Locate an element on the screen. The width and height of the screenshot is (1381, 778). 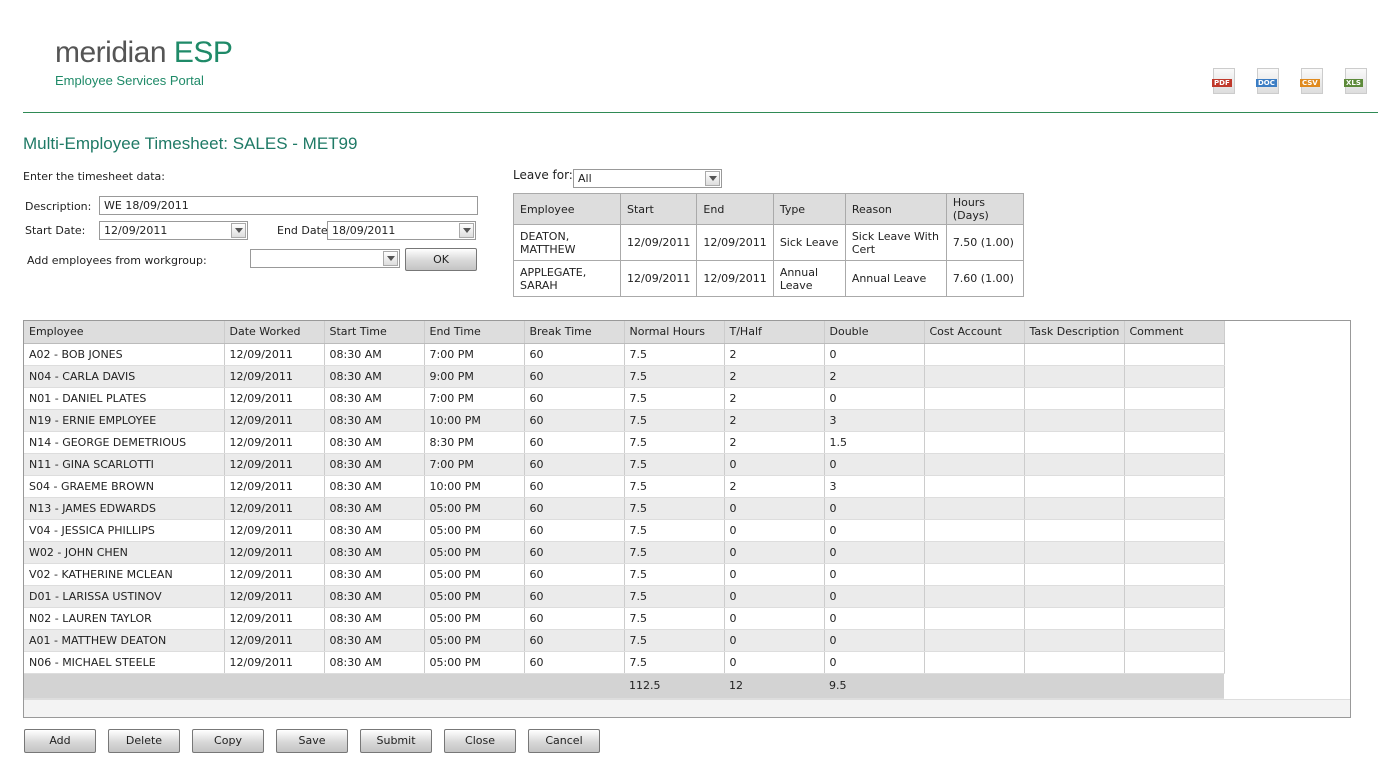
start-date-select: 12/09/2011 is located at coordinates (173, 230).